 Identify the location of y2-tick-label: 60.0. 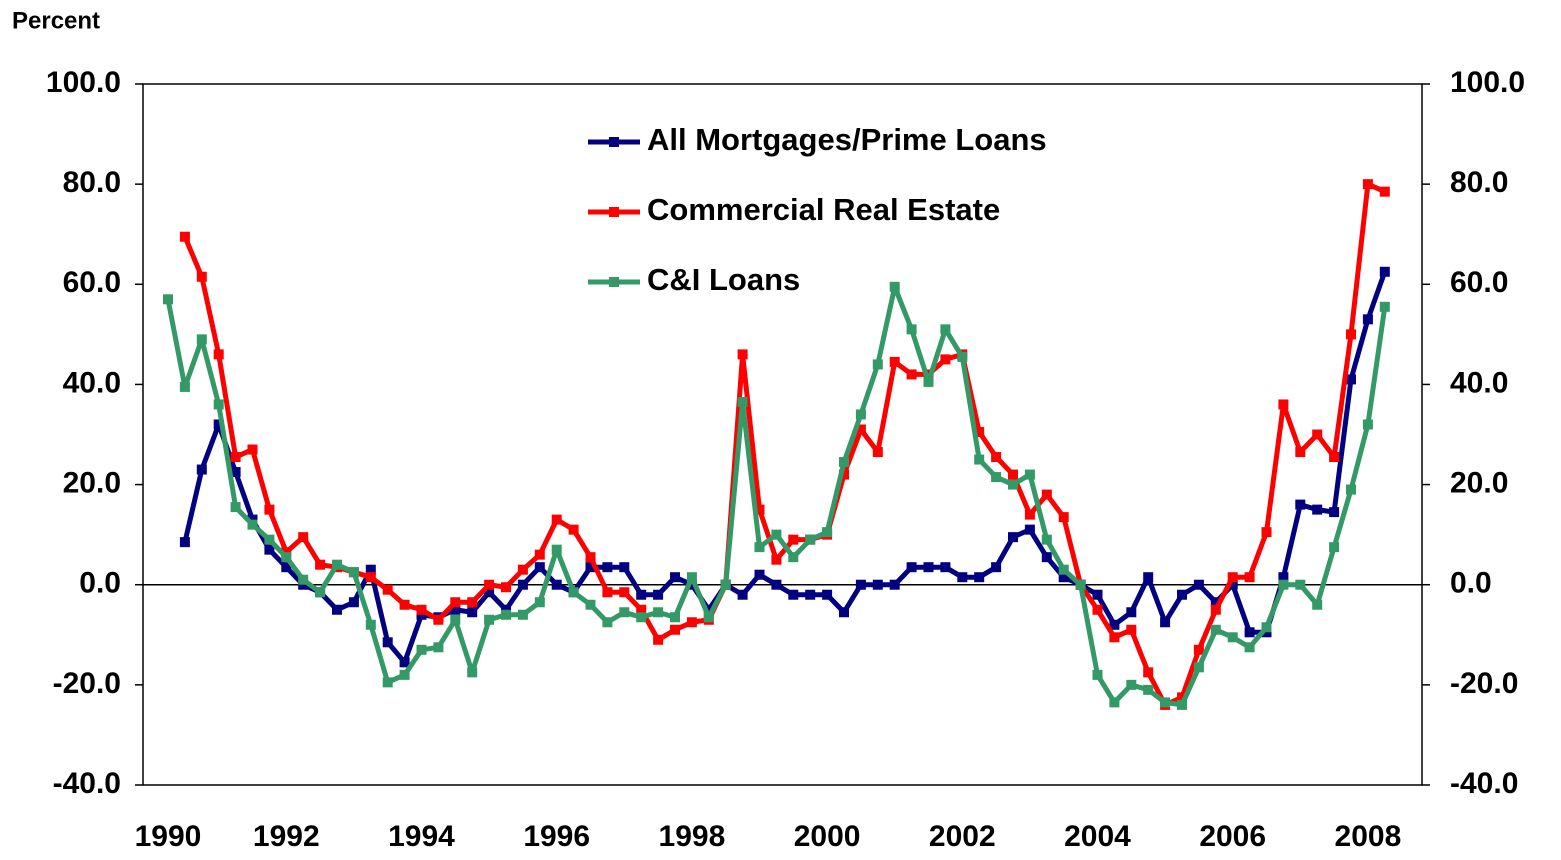
(1479, 282).